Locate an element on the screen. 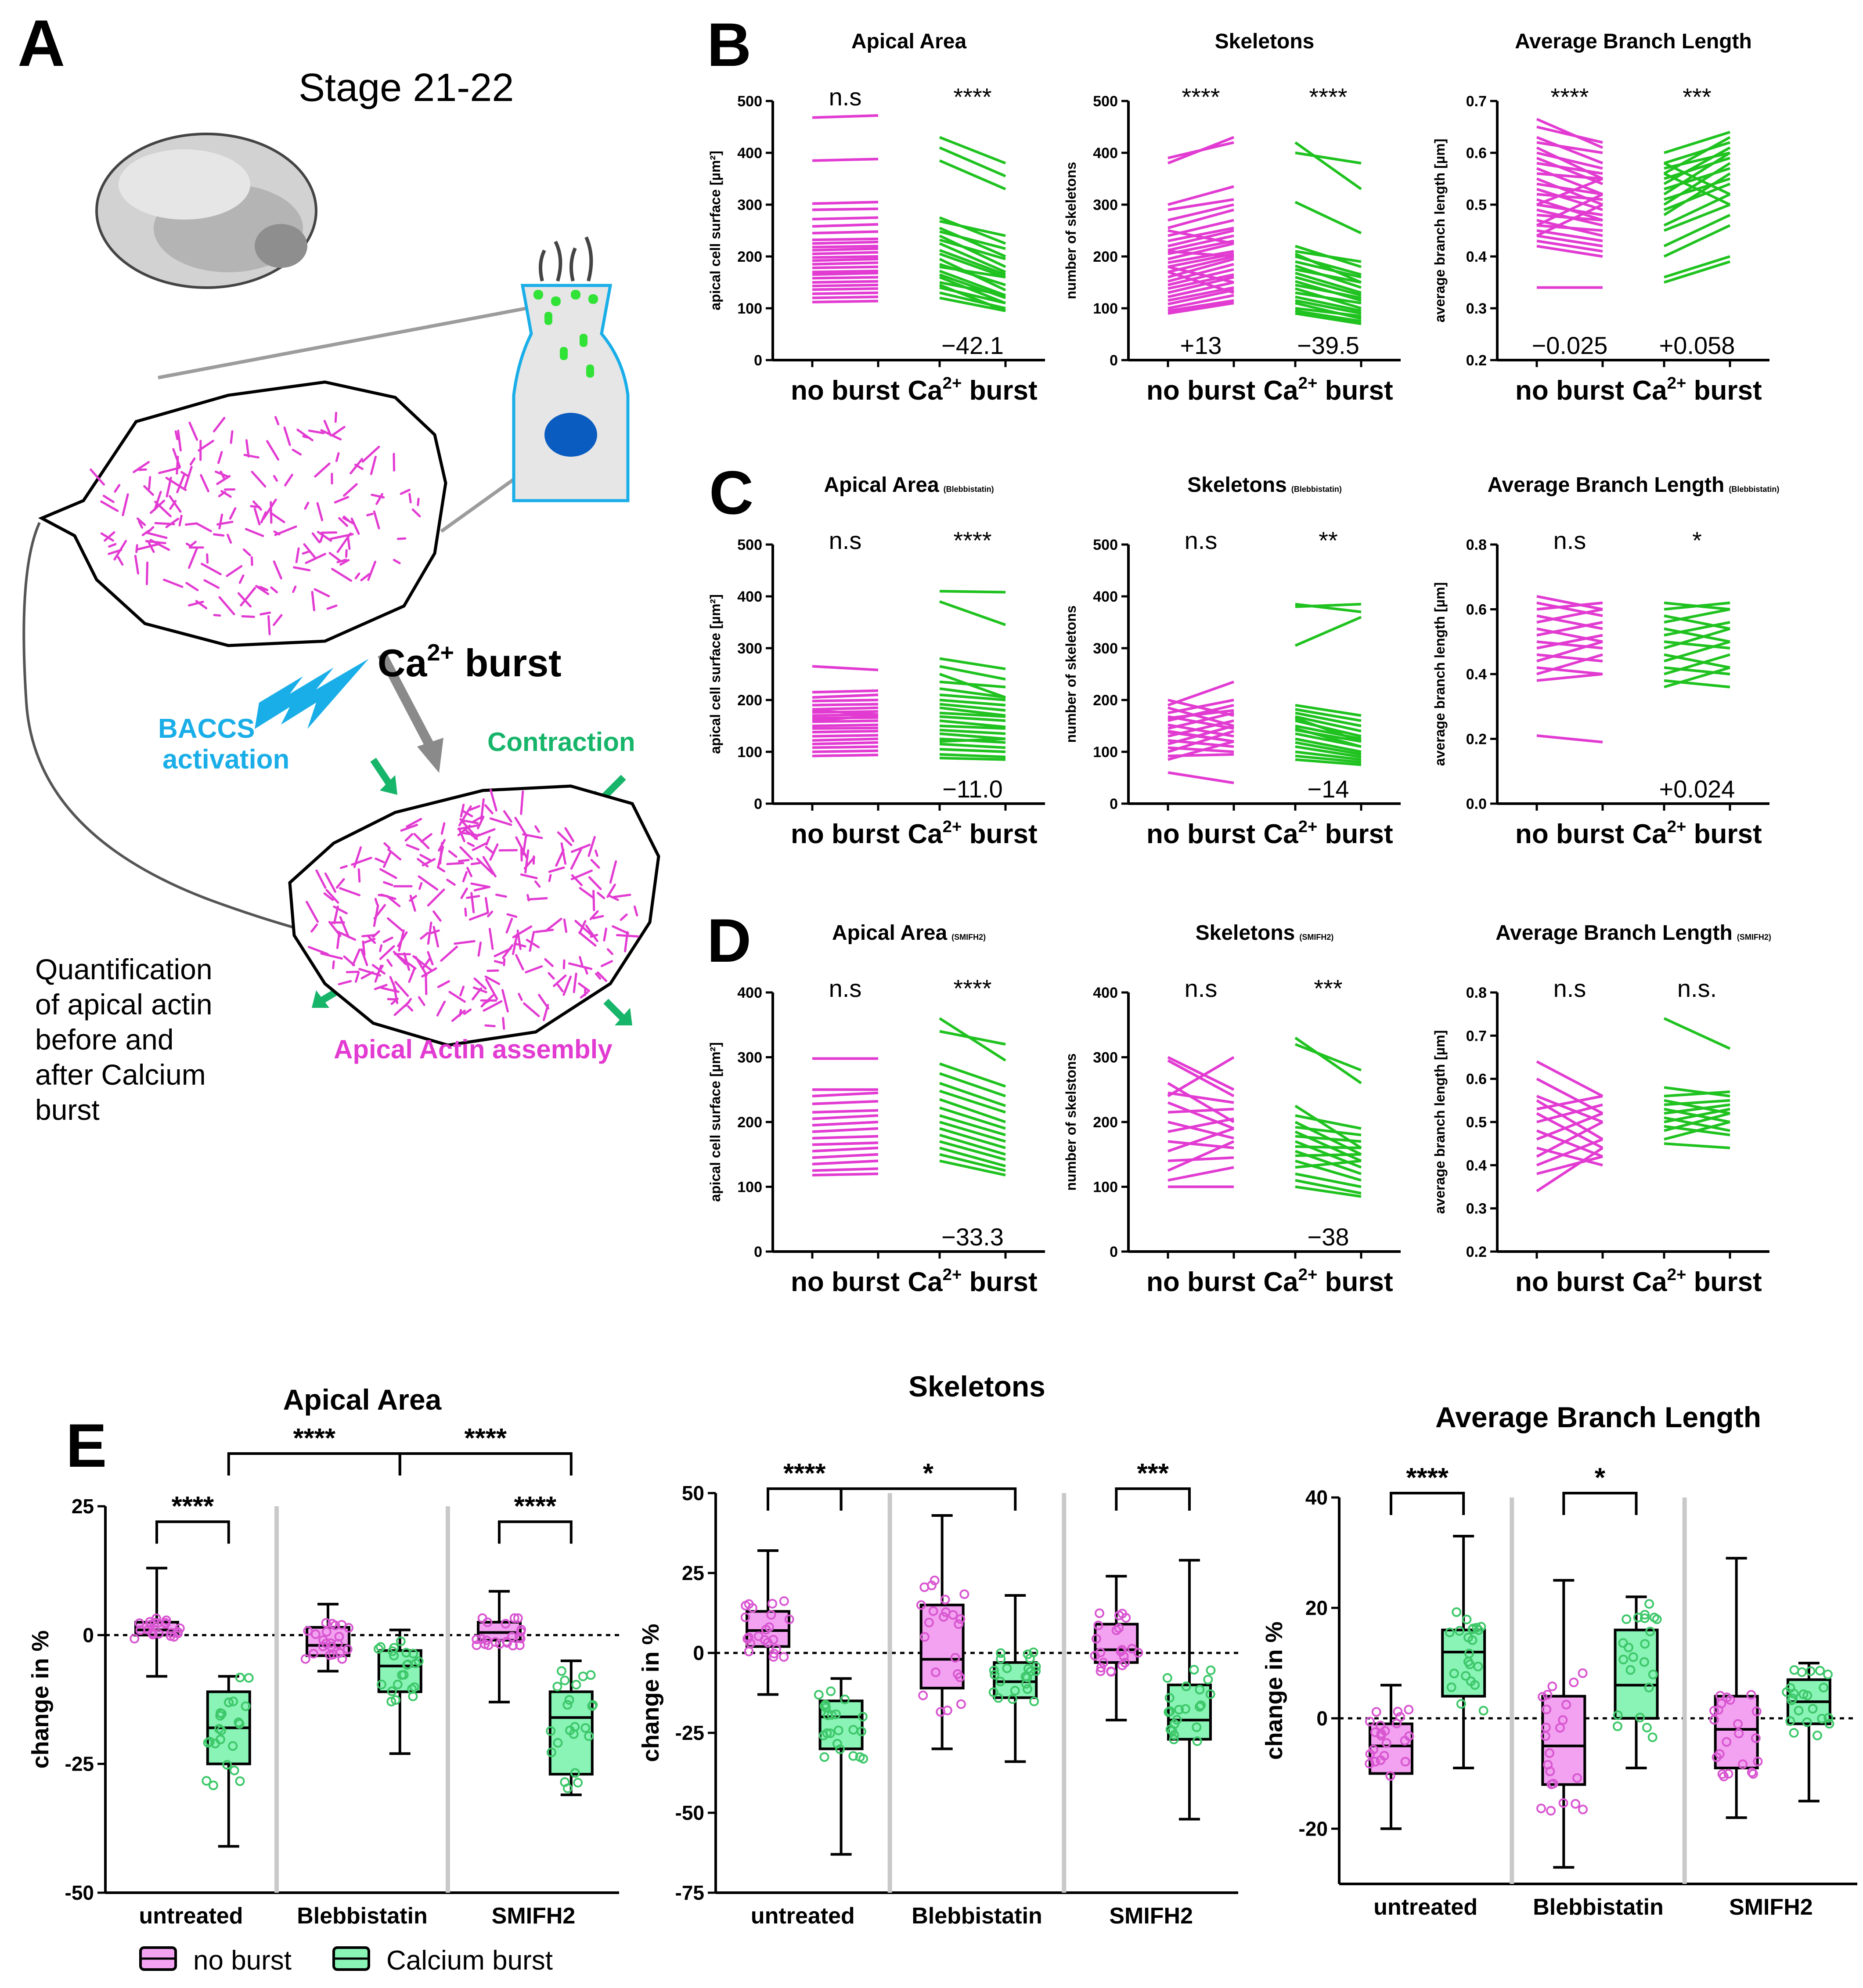 This screenshot has width=1863, height=1988. significance-bracket is located at coordinates (1427, 1504).